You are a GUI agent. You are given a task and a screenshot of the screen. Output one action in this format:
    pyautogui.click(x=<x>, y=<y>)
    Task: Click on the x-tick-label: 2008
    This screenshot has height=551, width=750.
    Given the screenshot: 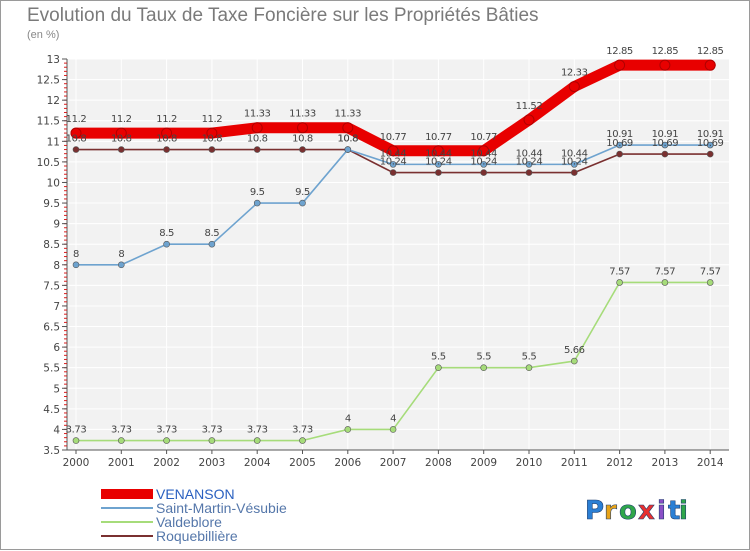 What is the action you would take?
    pyautogui.click(x=438, y=463)
    